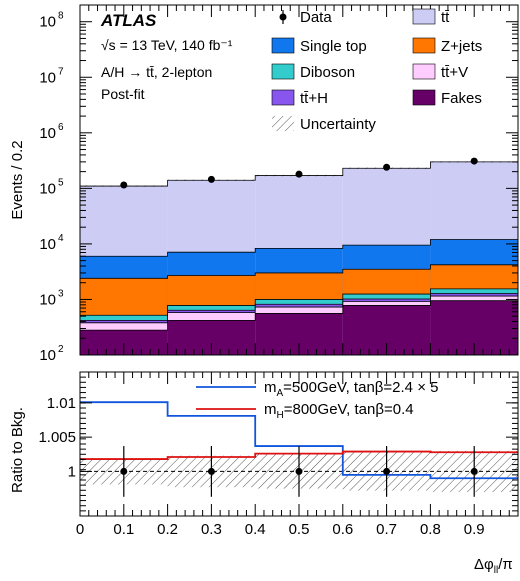 Image resolution: width=520 pixels, height=581 pixels. What do you see at coordinates (386, 529) in the screenshot?
I see `x-tick-label: 0.7` at bounding box center [386, 529].